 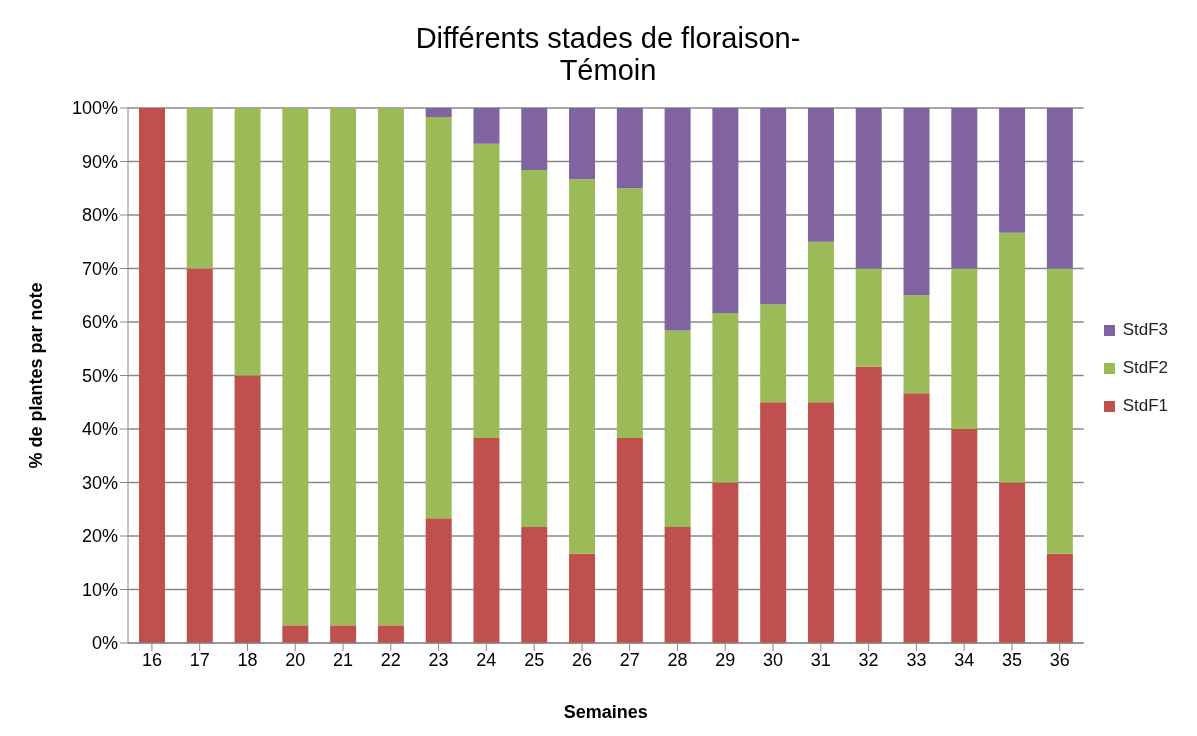 I want to click on legend-label: StdF2, so click(x=1145, y=368).